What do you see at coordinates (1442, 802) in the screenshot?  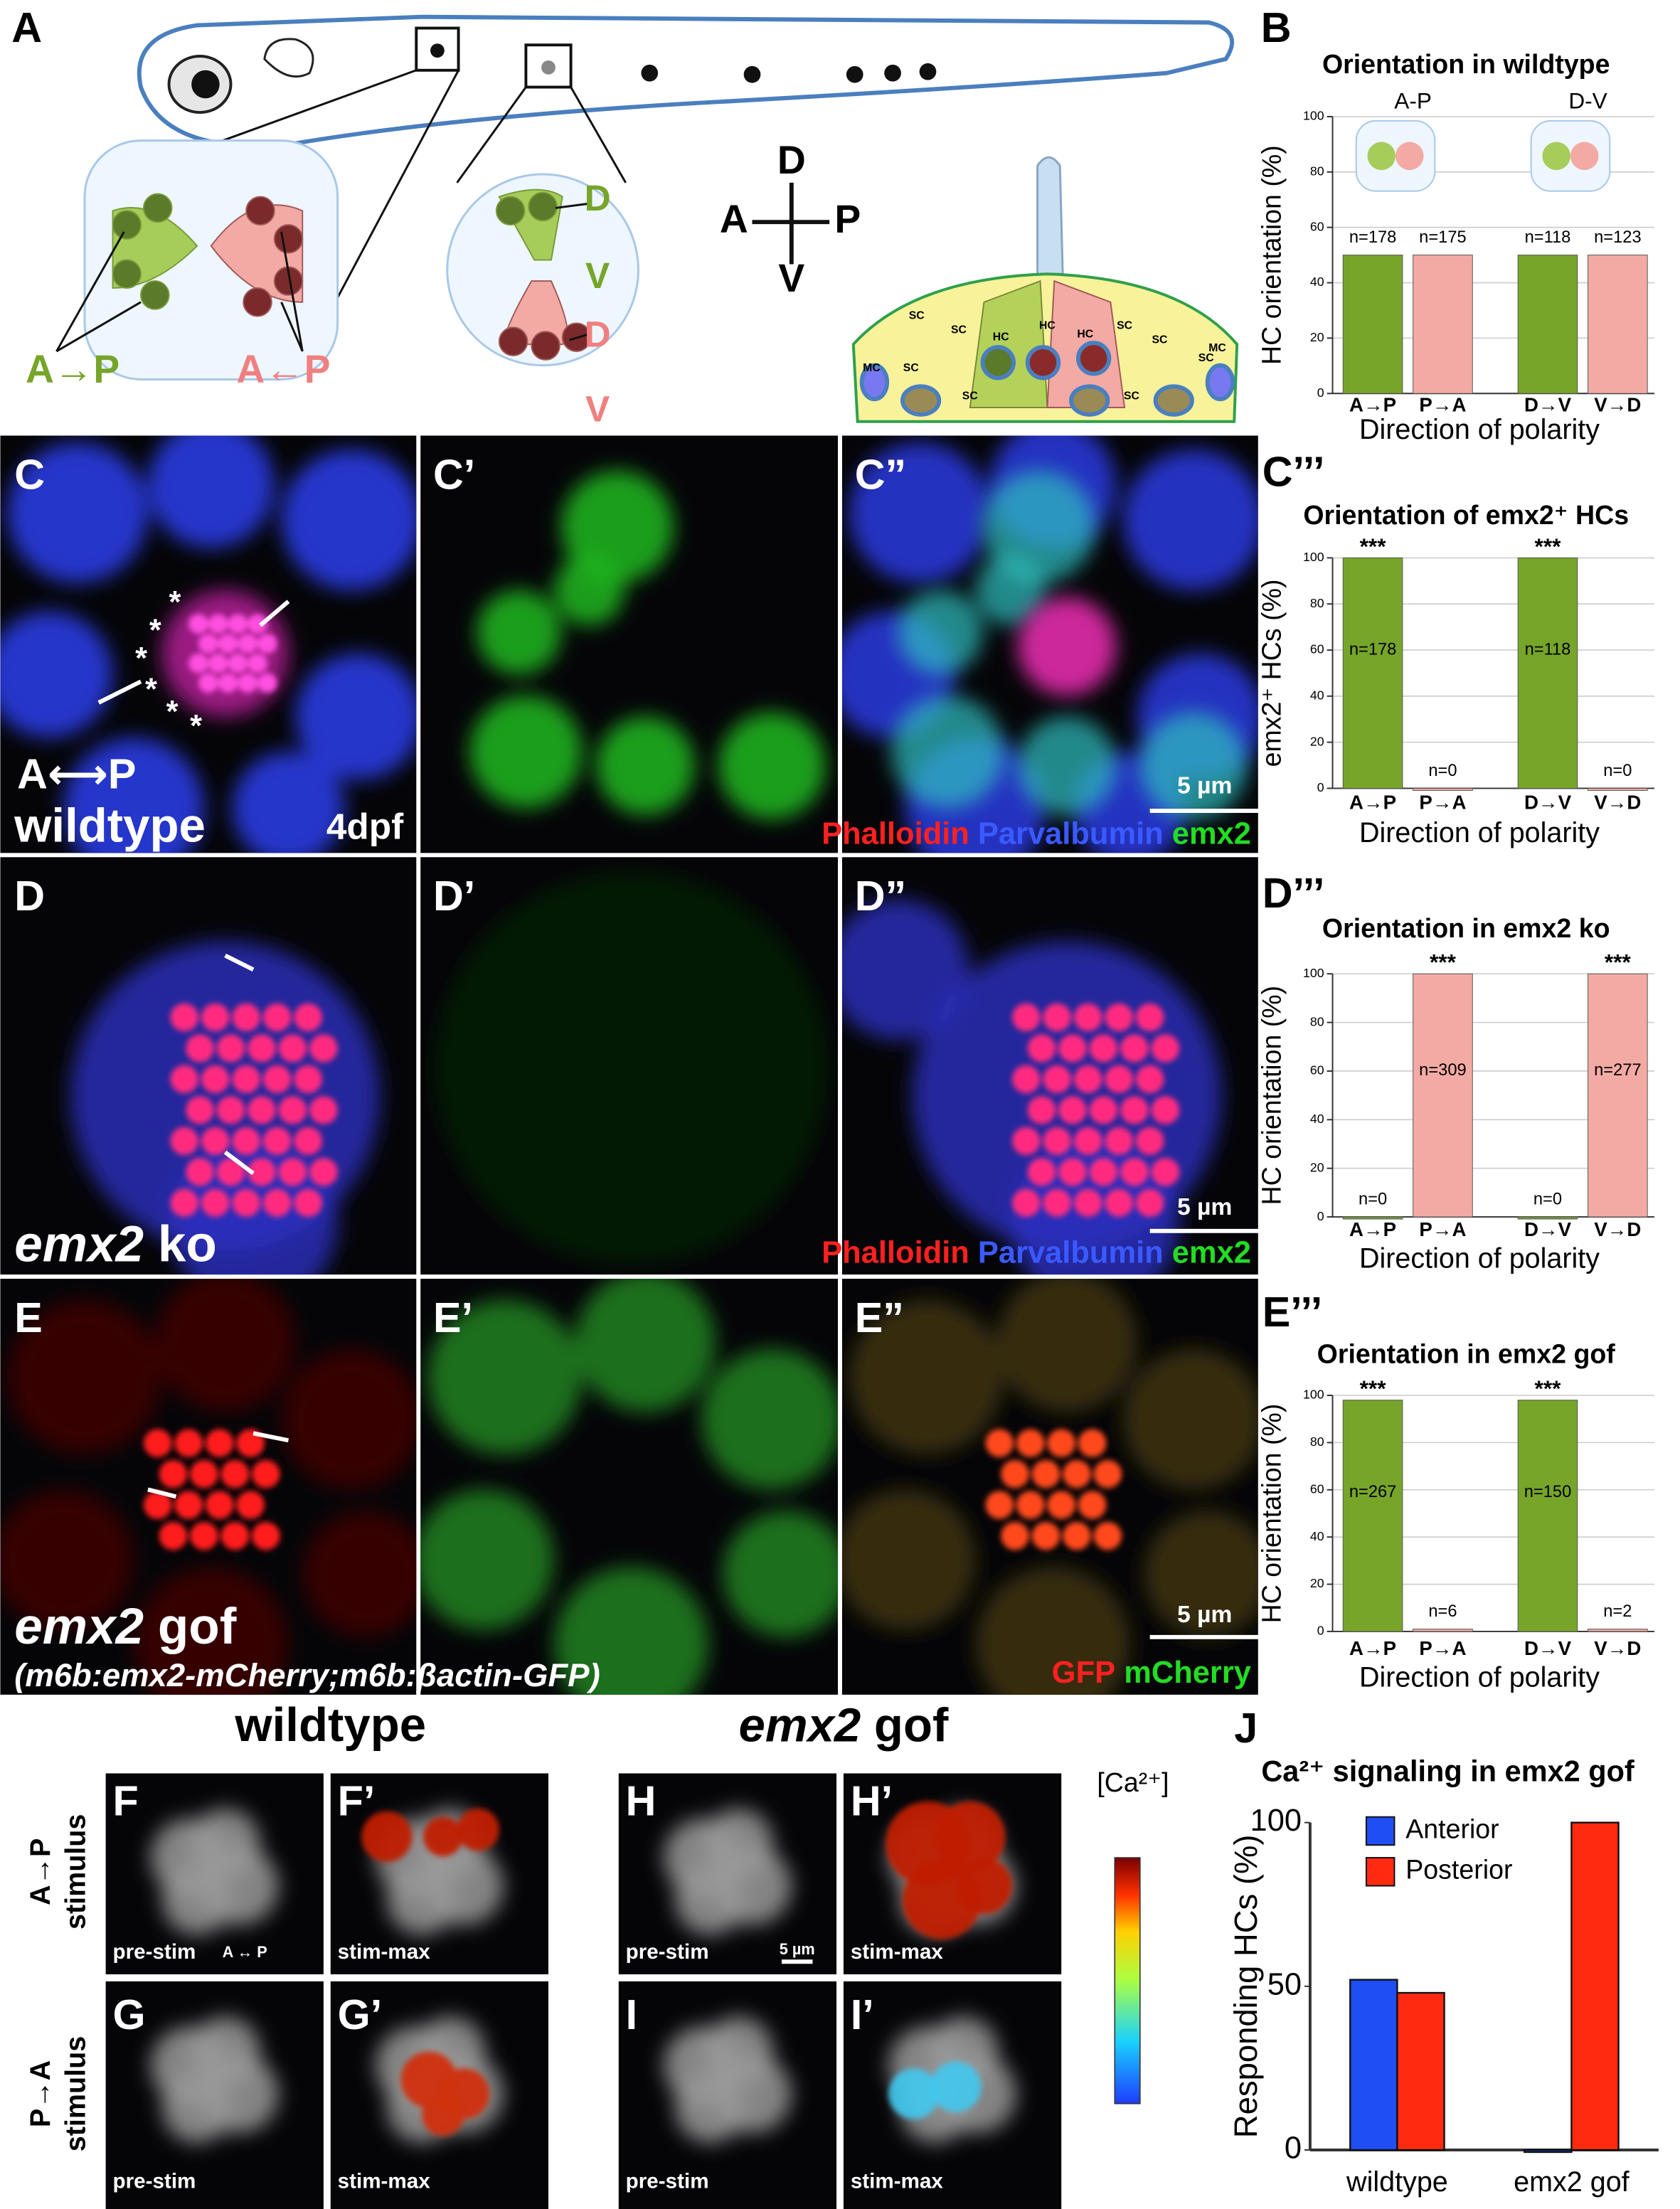 I see `x-tick-label: P→A` at bounding box center [1442, 802].